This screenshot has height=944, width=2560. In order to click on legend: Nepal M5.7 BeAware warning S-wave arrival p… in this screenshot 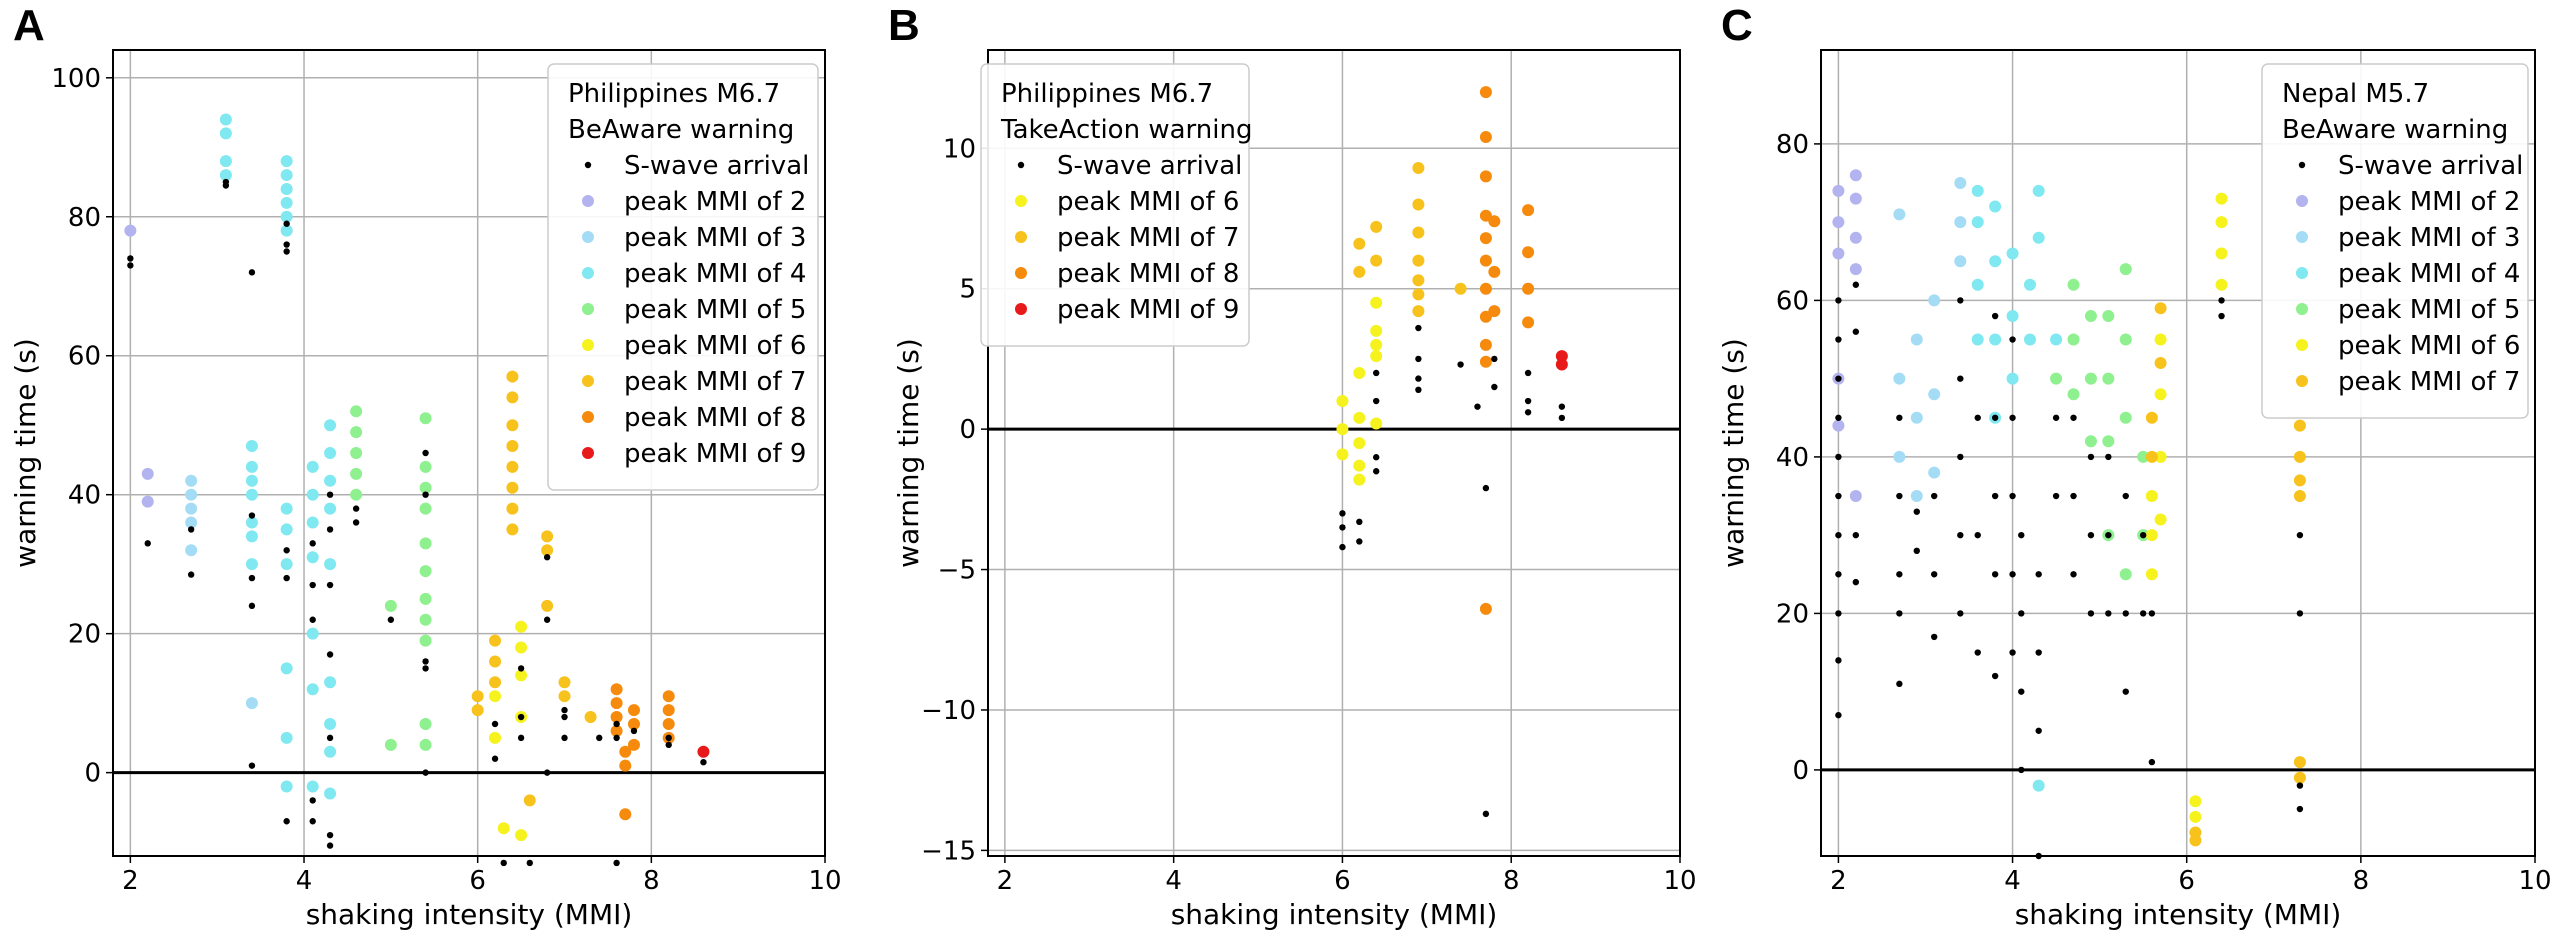, I will do `click(2395, 241)`.